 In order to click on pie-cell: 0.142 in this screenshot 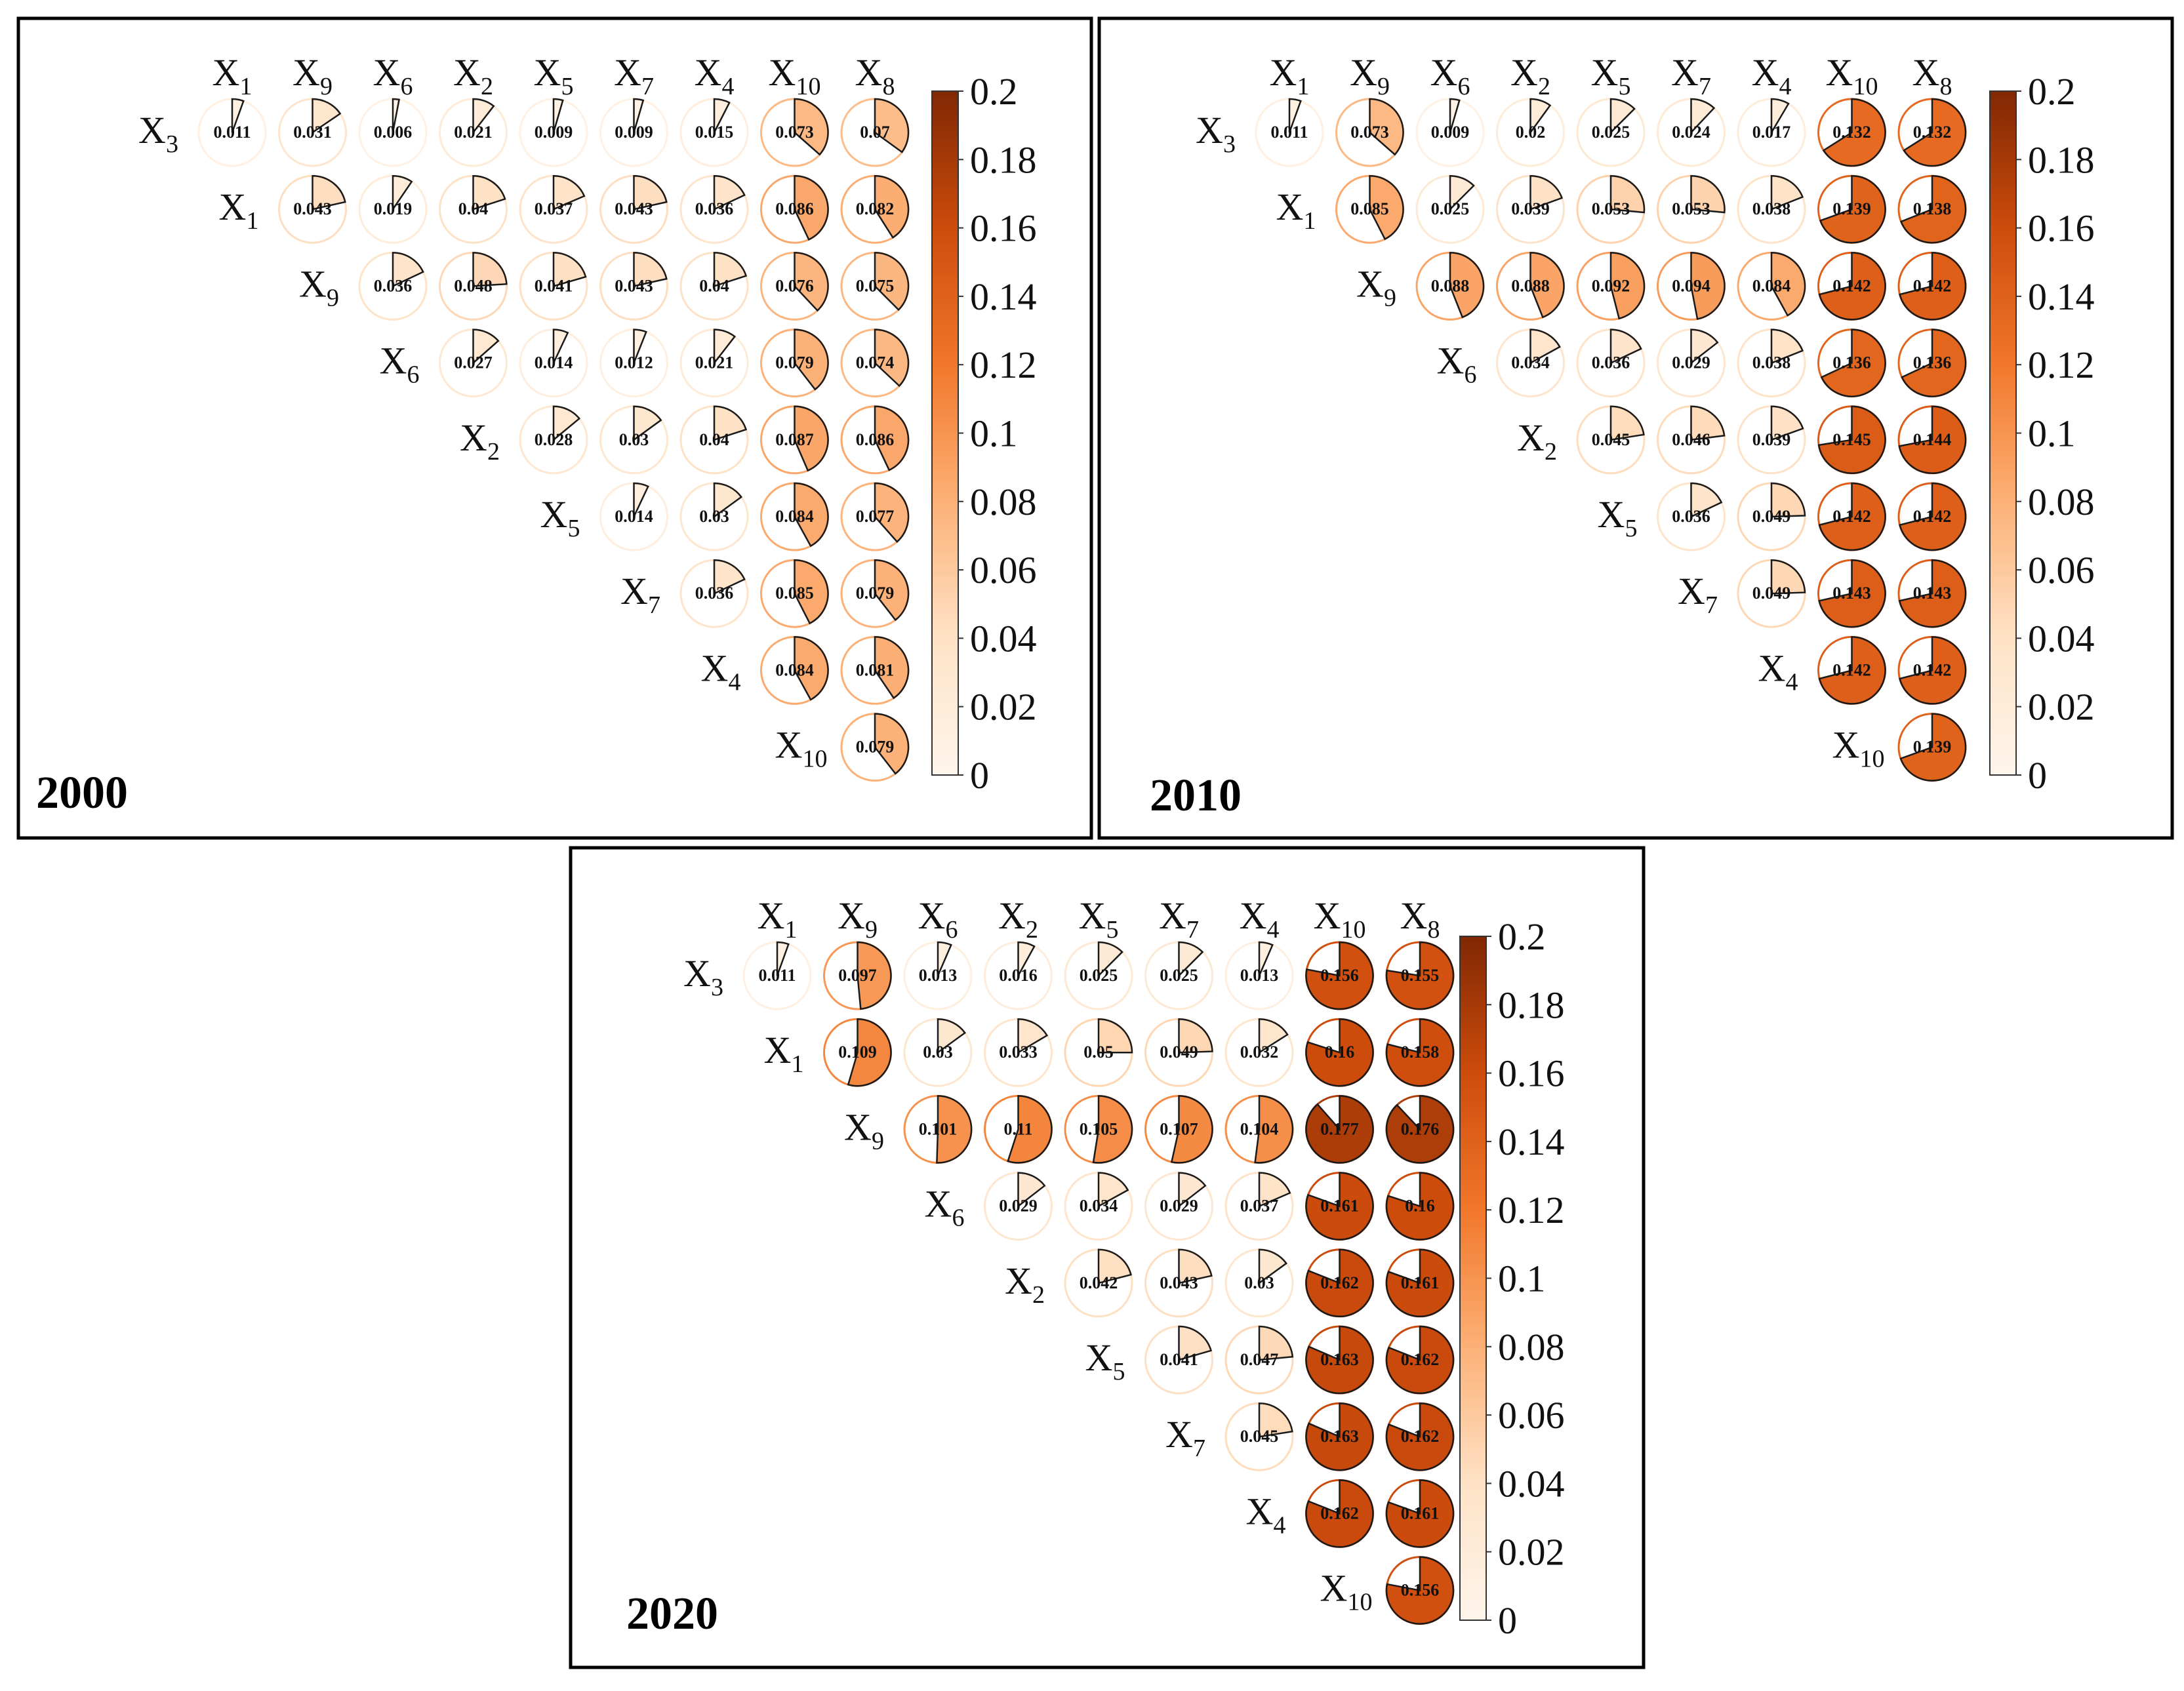, I will do `click(1932, 286)`.